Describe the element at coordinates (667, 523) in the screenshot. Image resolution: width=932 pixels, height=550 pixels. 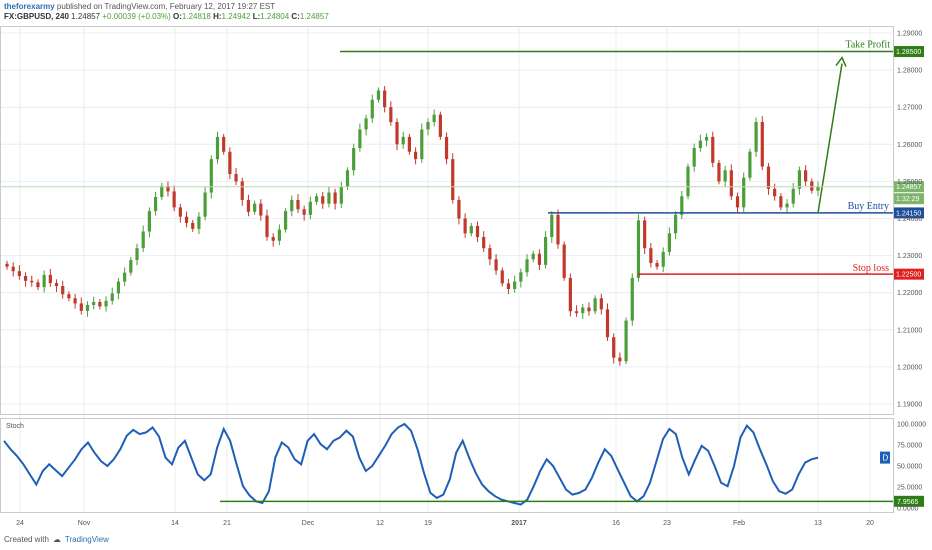
I see `x-tick-label: 23` at that location.